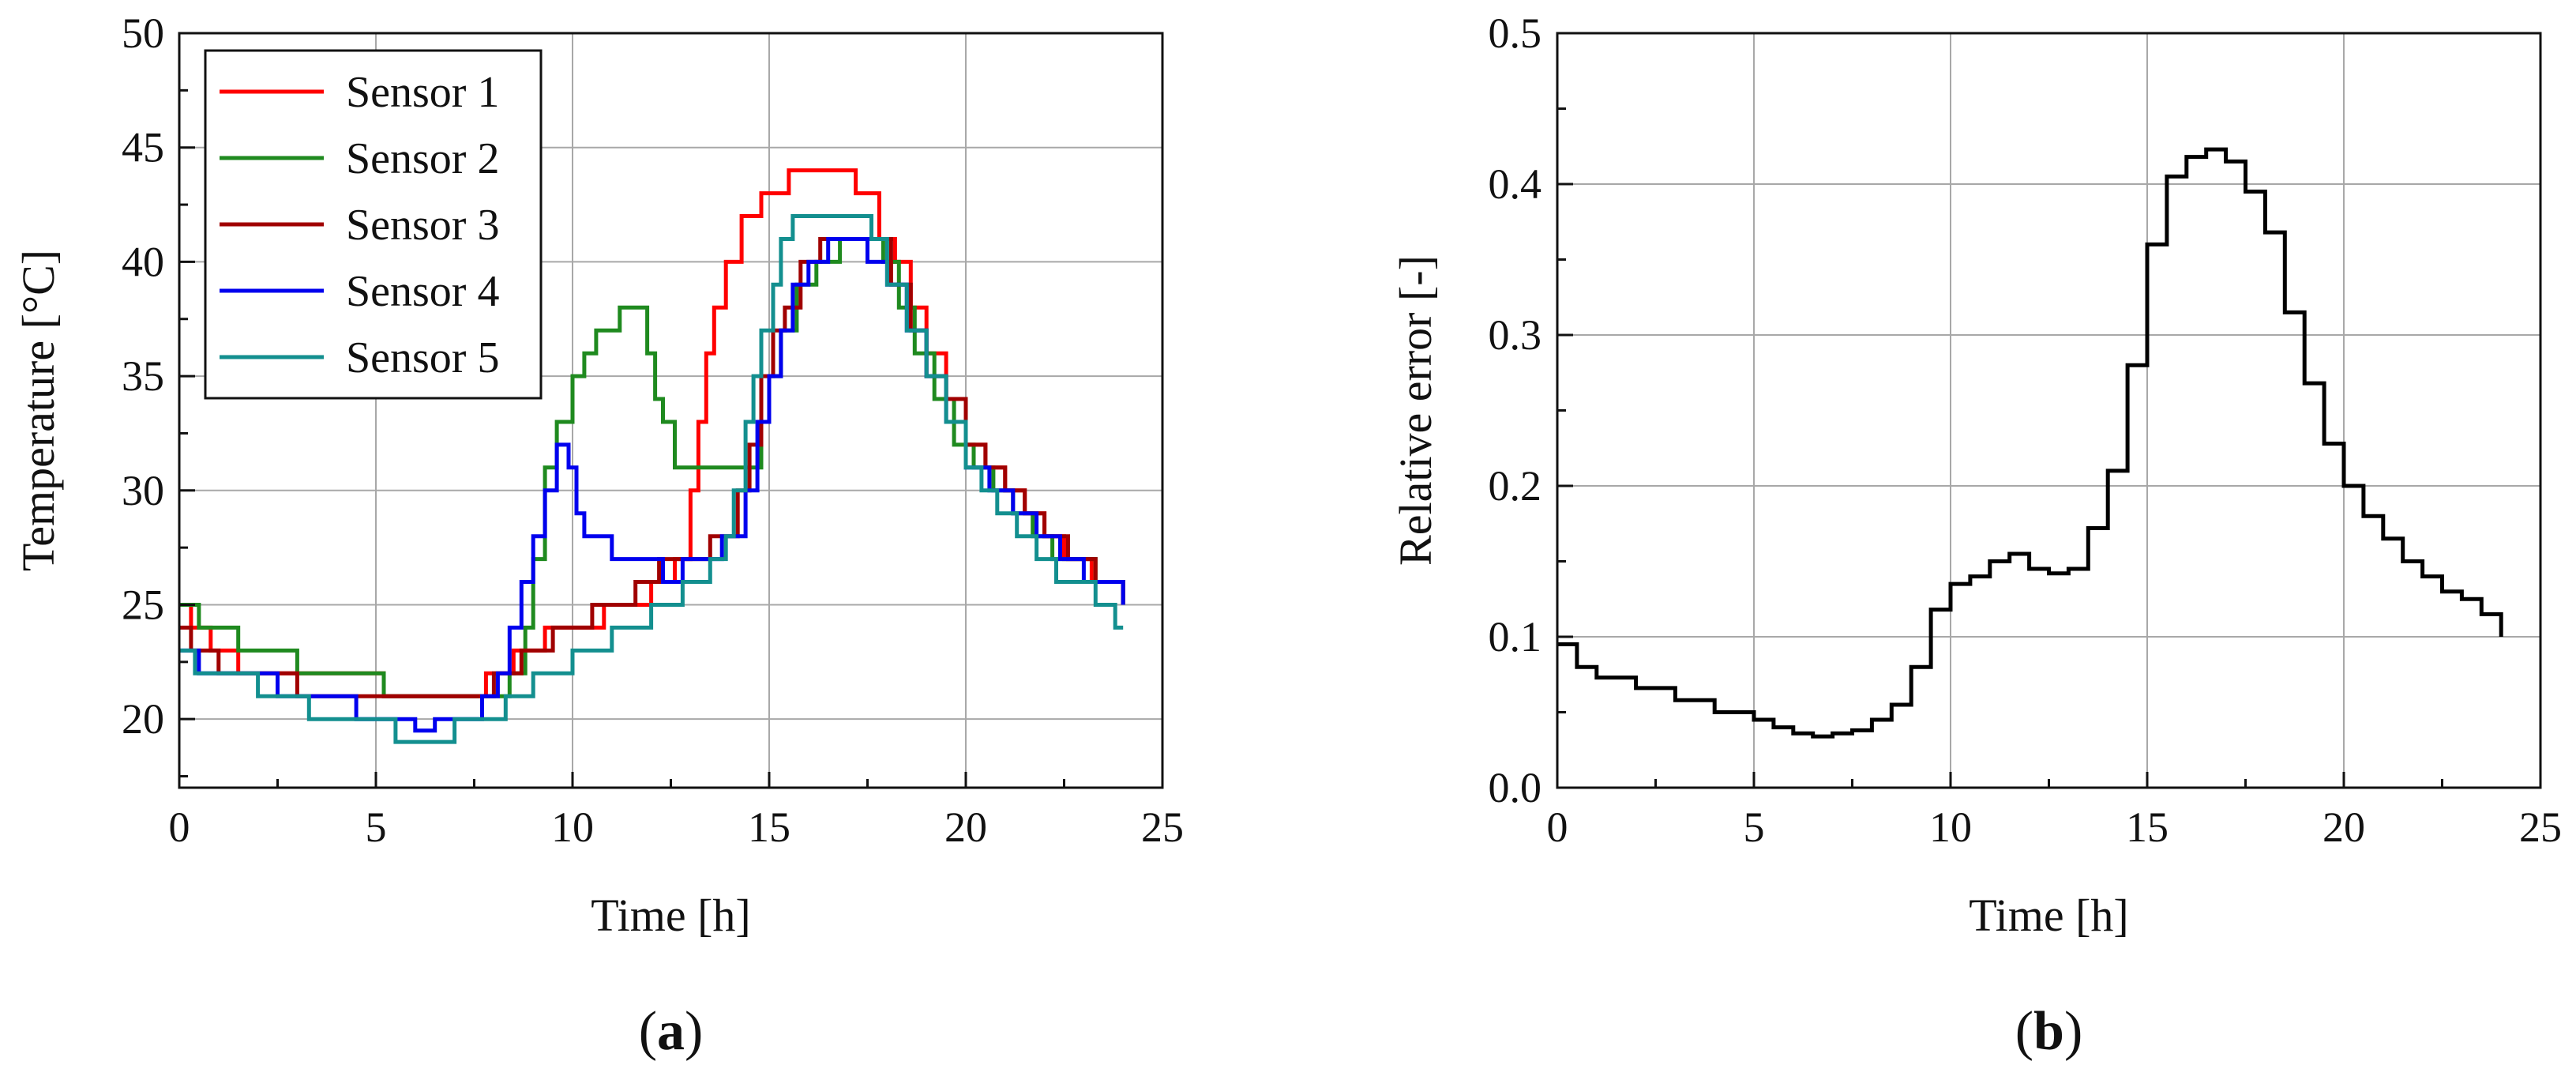  Describe the element at coordinates (143, 261) in the screenshot. I see `y-tick-label: 40` at that location.